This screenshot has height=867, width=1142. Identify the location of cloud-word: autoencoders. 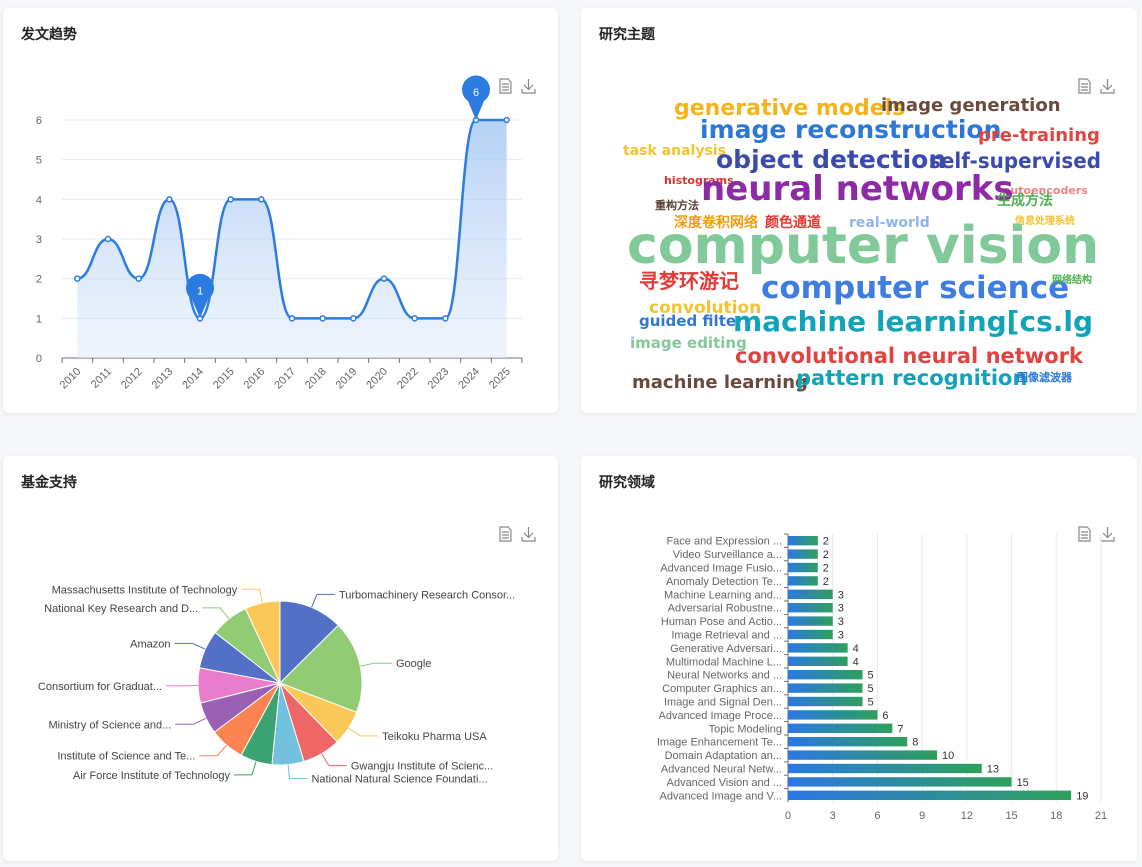
(1045, 190).